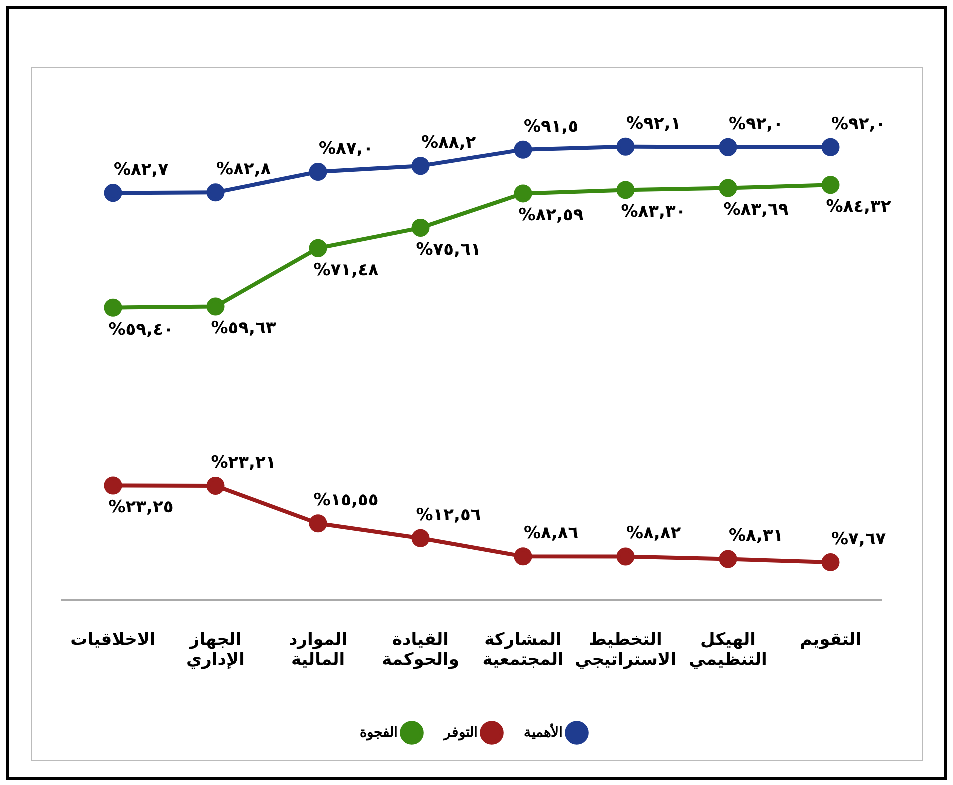 The height and width of the screenshot is (785, 953). I want to click on data-label: %٥٩,٤٠, so click(141, 330).